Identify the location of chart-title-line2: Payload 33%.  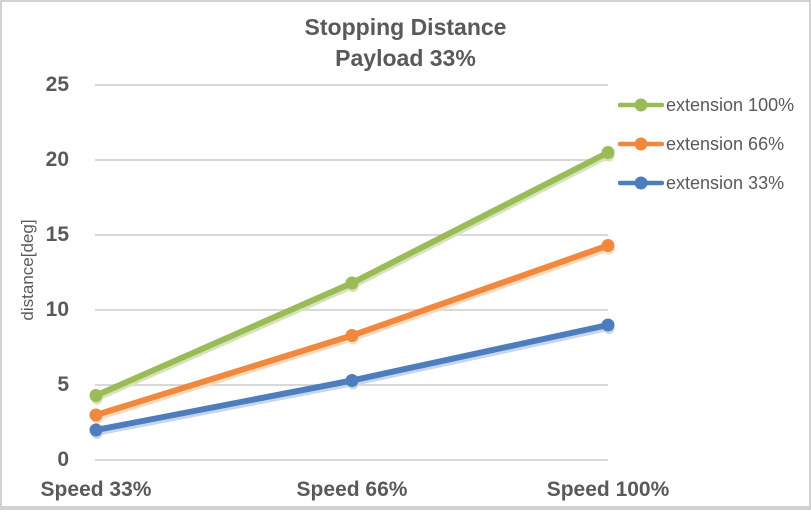
(405, 58).